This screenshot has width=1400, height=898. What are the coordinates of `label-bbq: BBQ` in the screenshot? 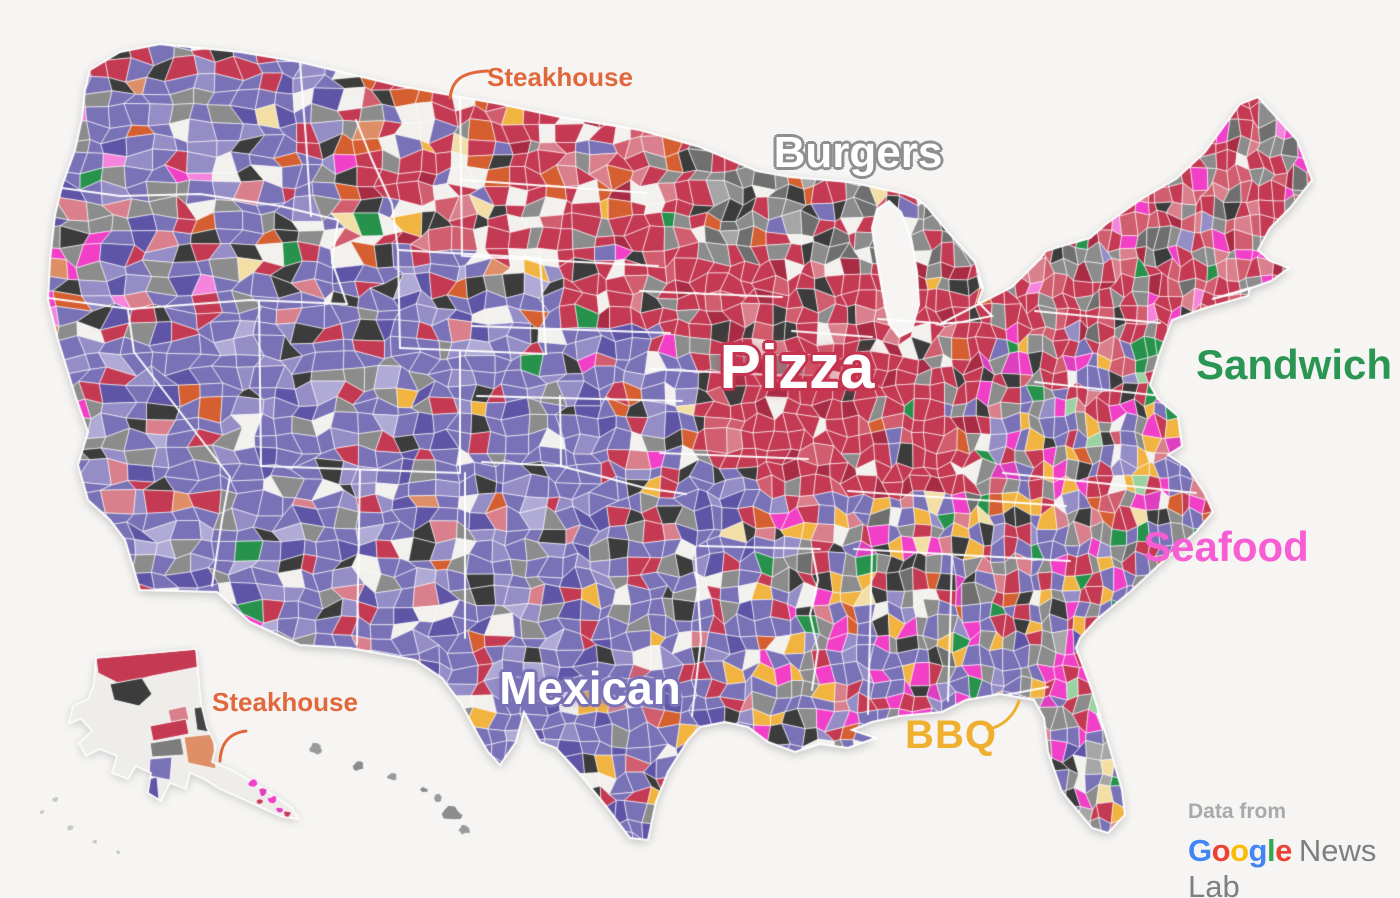 It's located at (951, 735).